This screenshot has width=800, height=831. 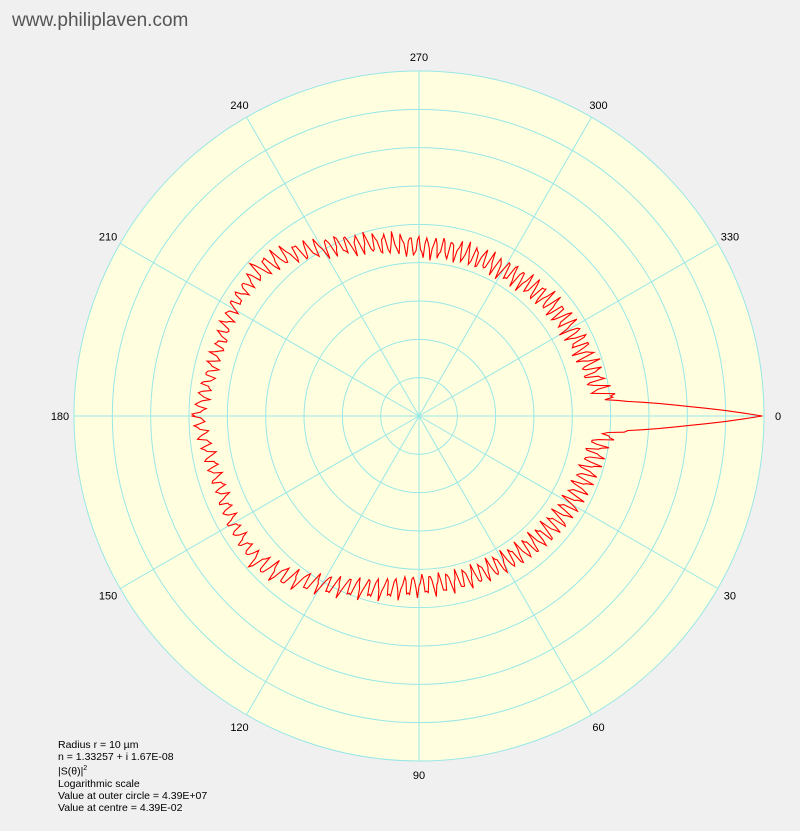 I want to click on angle-label-330: 330, so click(x=730, y=238).